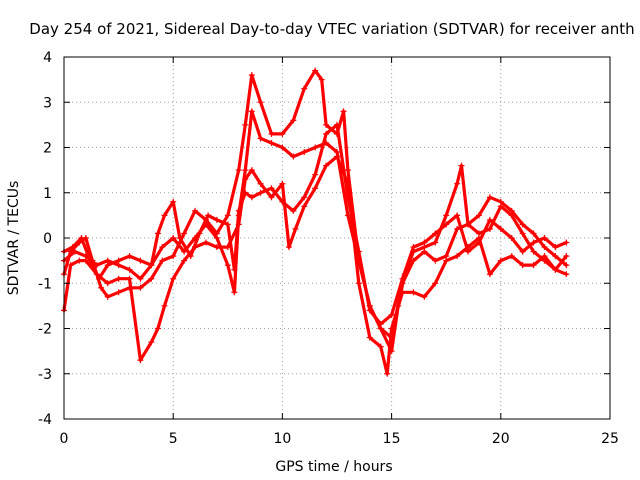 The height and width of the screenshot is (480, 640). Describe the element at coordinates (610, 439) in the screenshot. I see `x-tick-label: 25` at that location.